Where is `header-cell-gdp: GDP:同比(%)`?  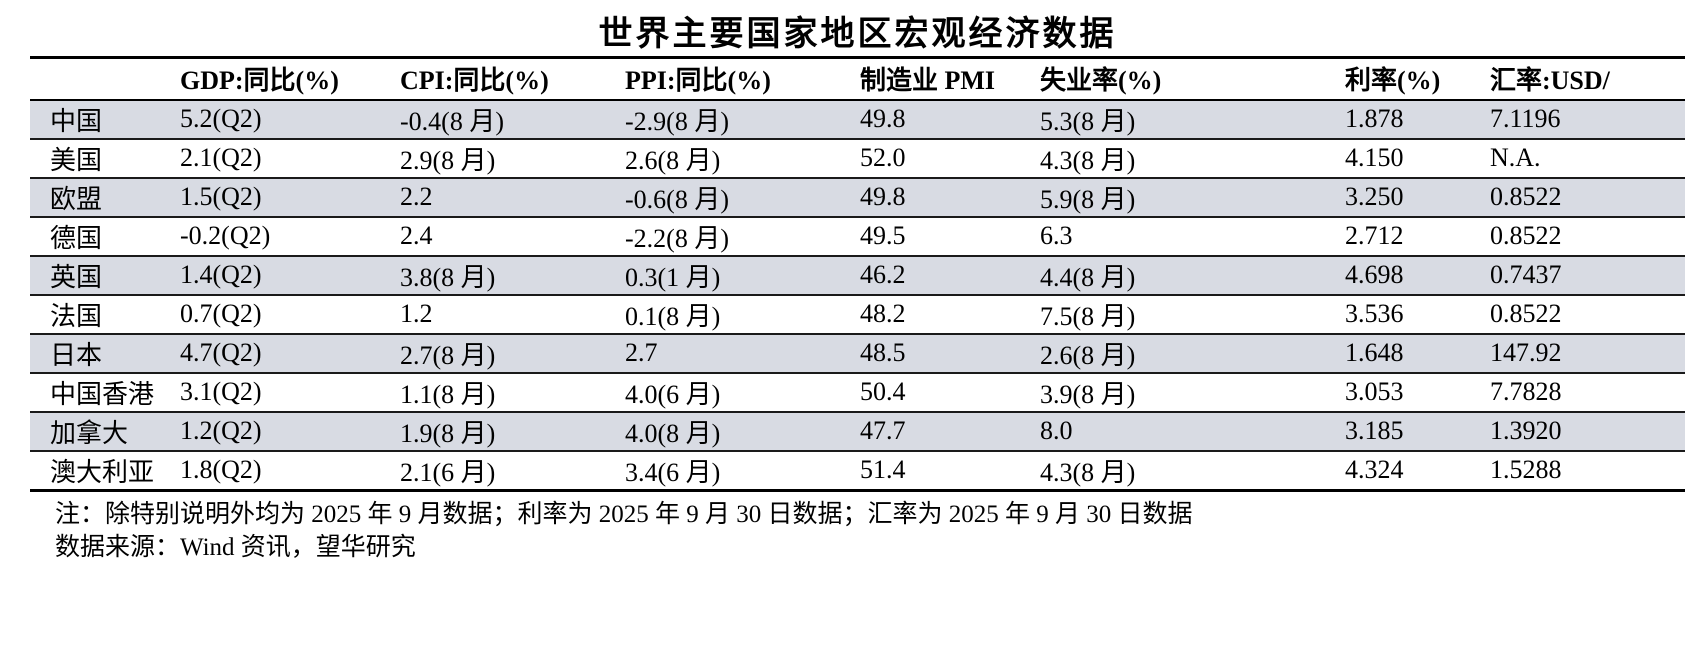 header-cell-gdp: GDP:同比(%) is located at coordinates (259, 81).